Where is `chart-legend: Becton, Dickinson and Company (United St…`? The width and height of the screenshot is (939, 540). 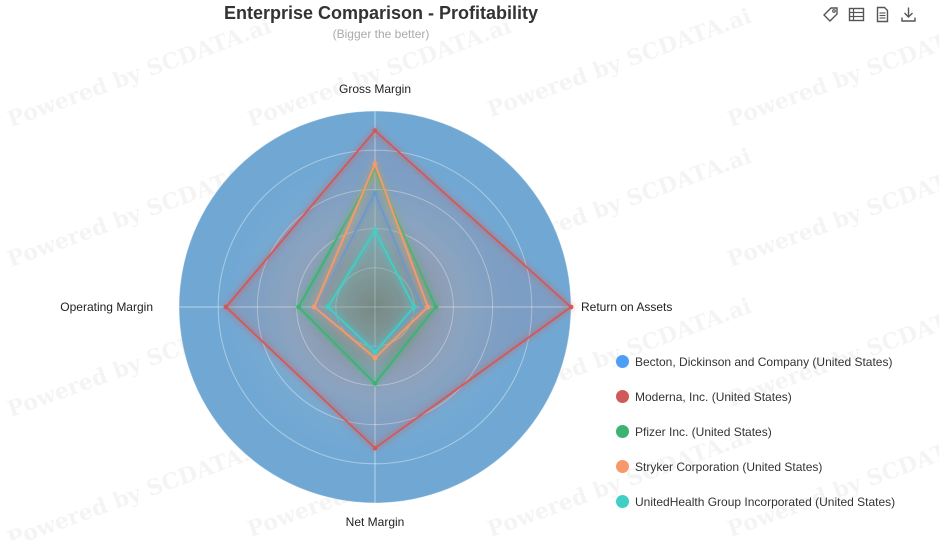 chart-legend: Becton, Dickinson and Company (United St… is located at coordinates (755, 431).